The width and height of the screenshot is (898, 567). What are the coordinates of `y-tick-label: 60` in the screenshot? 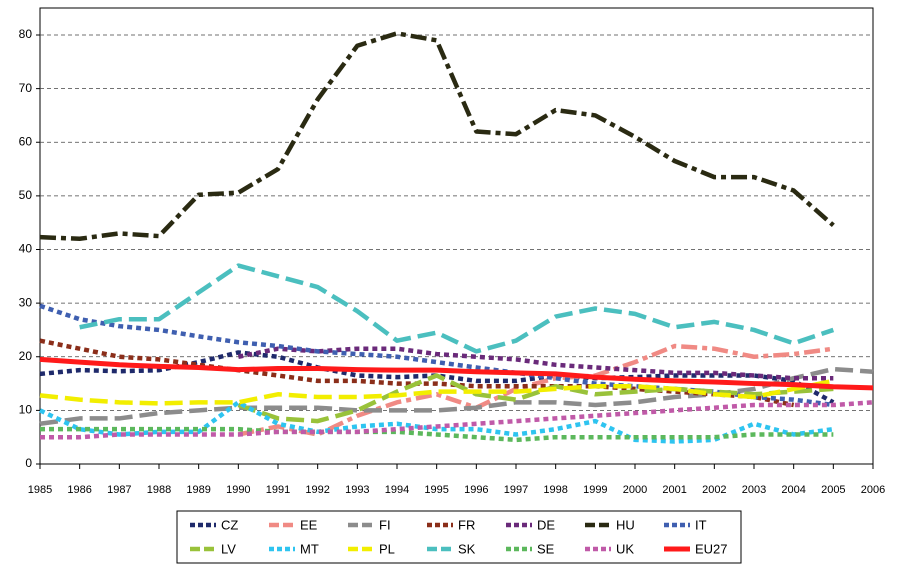 It's located at (26, 141).